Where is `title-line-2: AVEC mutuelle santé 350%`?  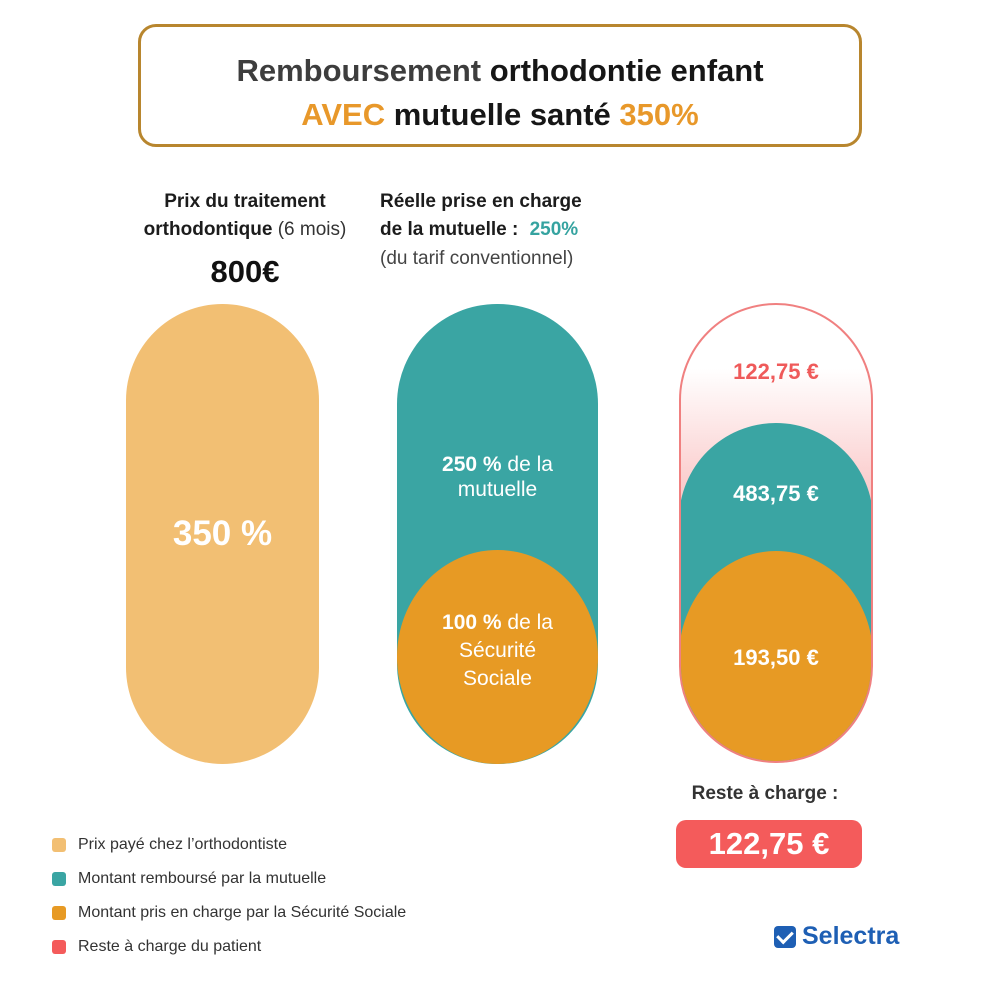 title-line-2: AVEC mutuelle santé 350% is located at coordinates (500, 115).